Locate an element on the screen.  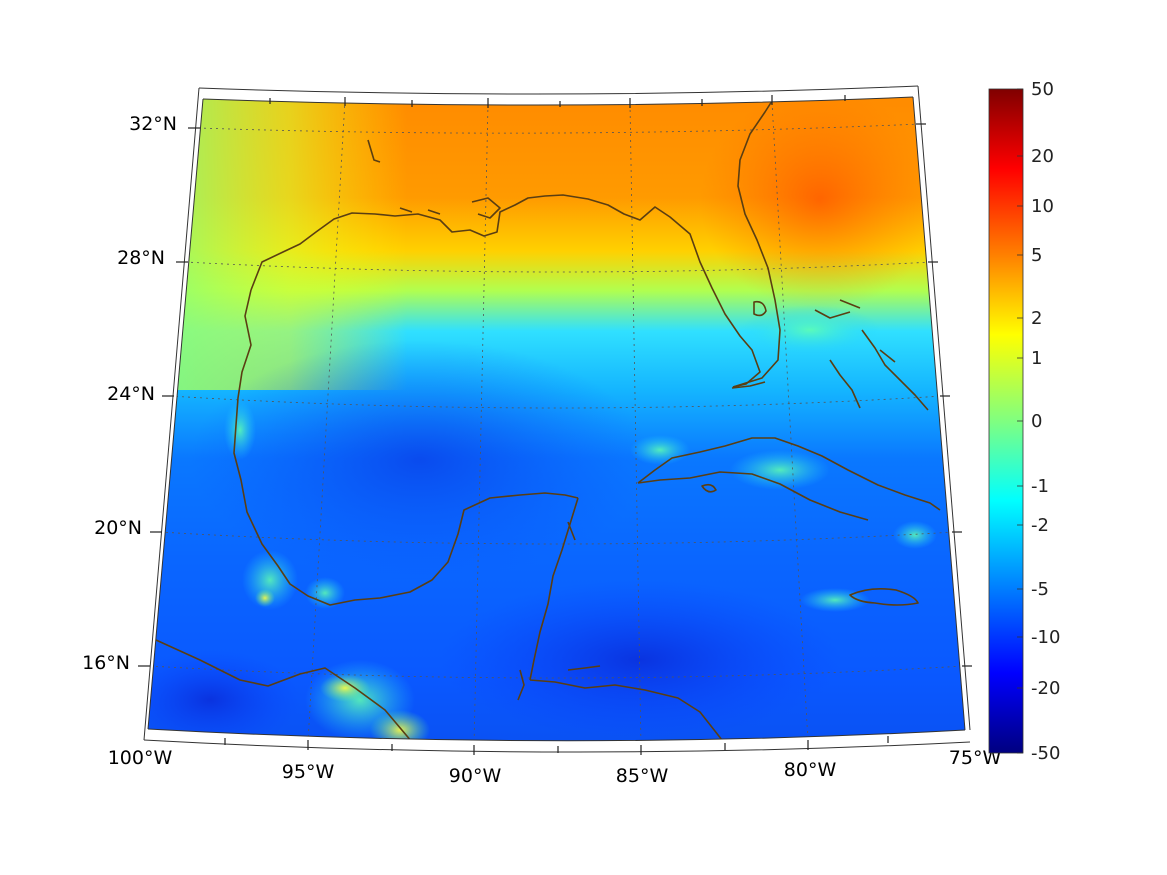
lake-okeechobee is located at coordinates (760, 308).